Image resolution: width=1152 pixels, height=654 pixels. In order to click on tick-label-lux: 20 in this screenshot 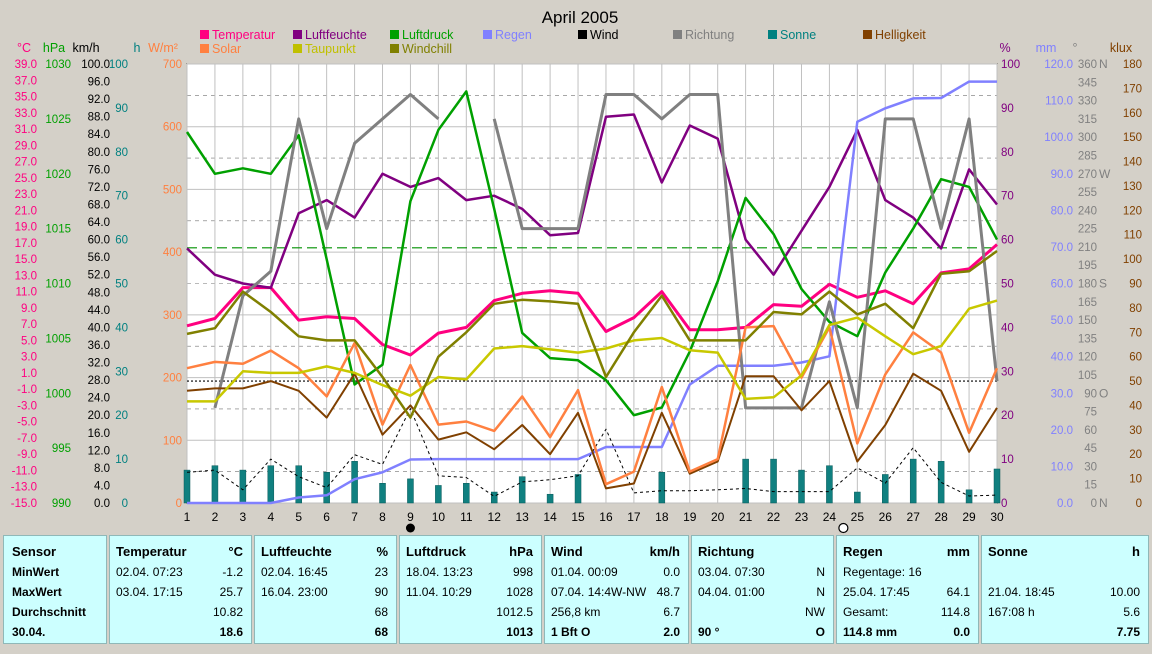, I will do `click(1135, 455)`.